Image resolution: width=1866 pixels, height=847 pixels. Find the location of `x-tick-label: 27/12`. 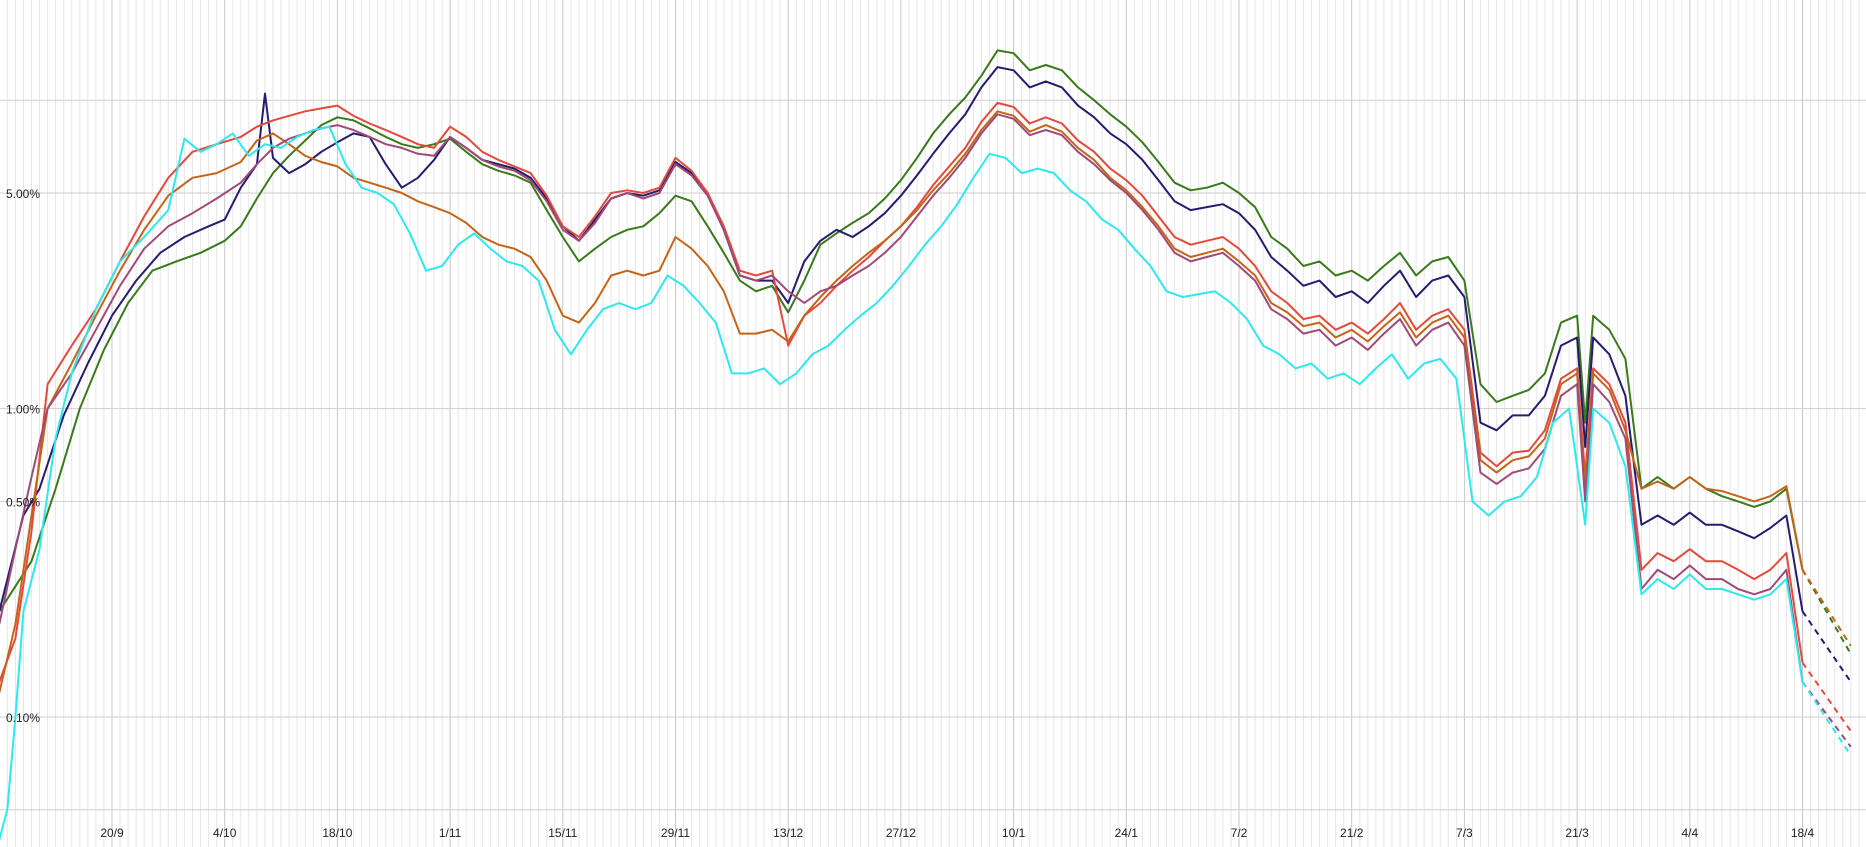

x-tick-label: 27/12 is located at coordinates (901, 833).